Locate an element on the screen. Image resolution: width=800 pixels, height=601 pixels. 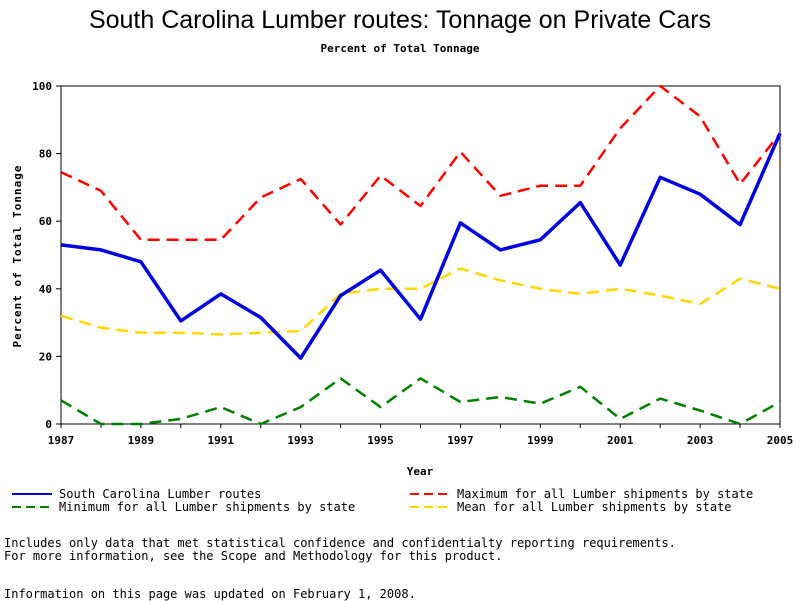
y-axis: 0 20 40 60 80 100 is located at coordinates (46, 255).